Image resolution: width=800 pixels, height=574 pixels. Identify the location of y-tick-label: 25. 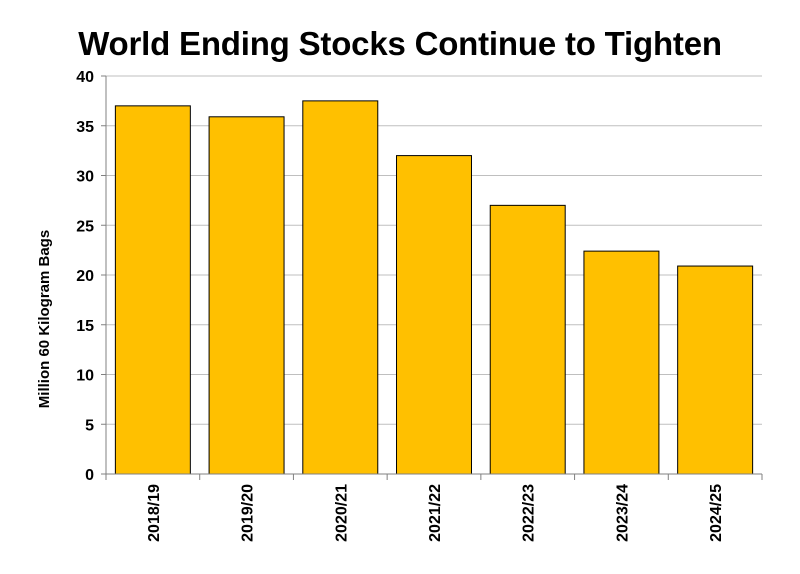
(85, 226).